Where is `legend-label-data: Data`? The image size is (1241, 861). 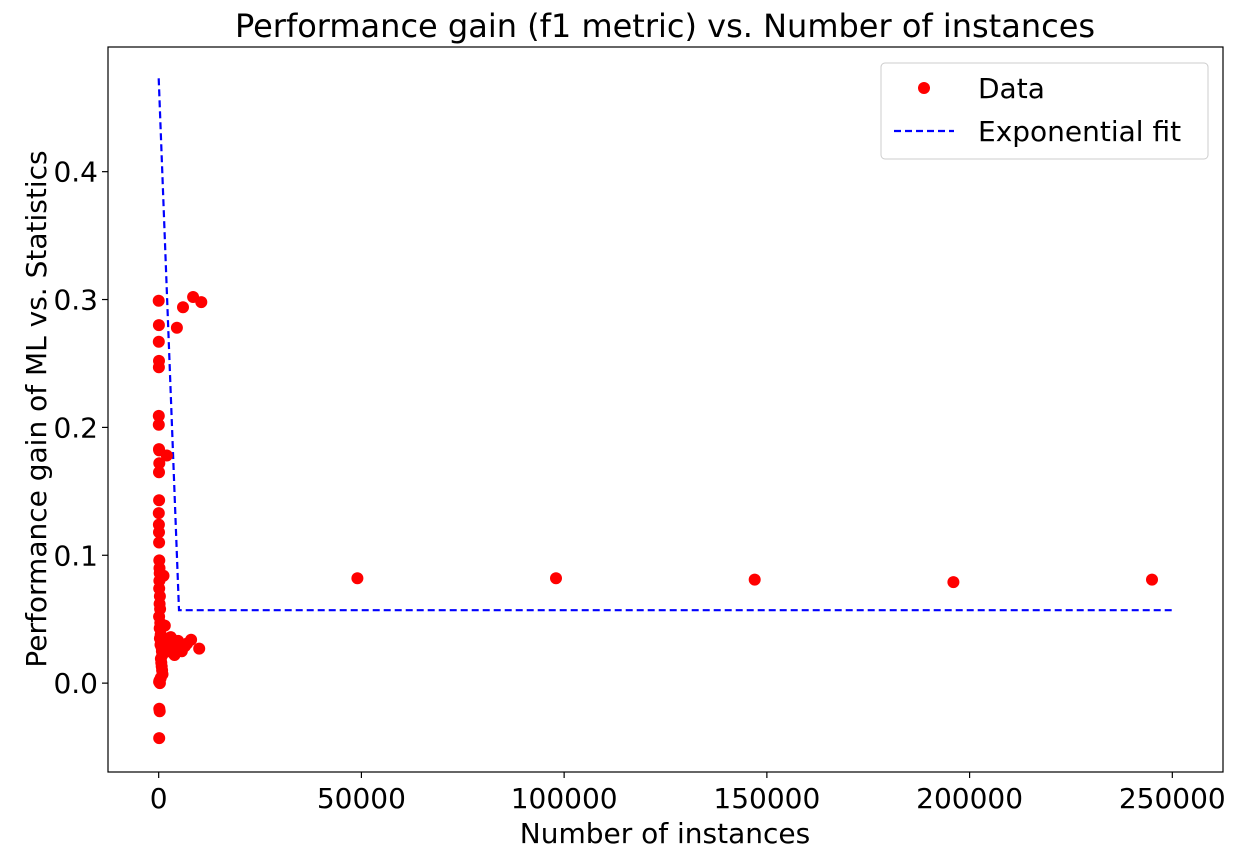
legend-label-data: Data is located at coordinates (1011, 88).